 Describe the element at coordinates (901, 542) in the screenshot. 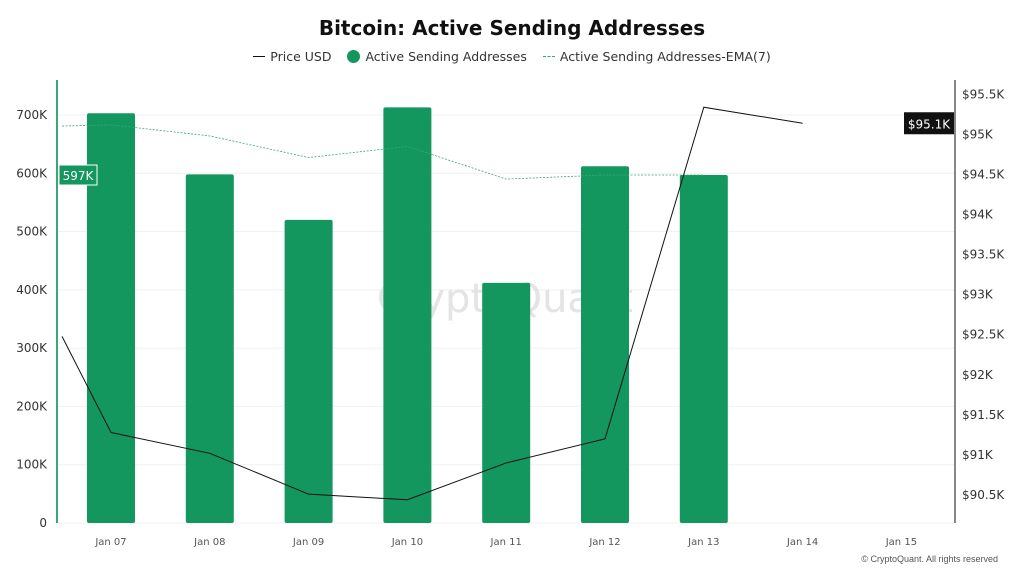

I see `x-tick-label: Jan 15` at that location.